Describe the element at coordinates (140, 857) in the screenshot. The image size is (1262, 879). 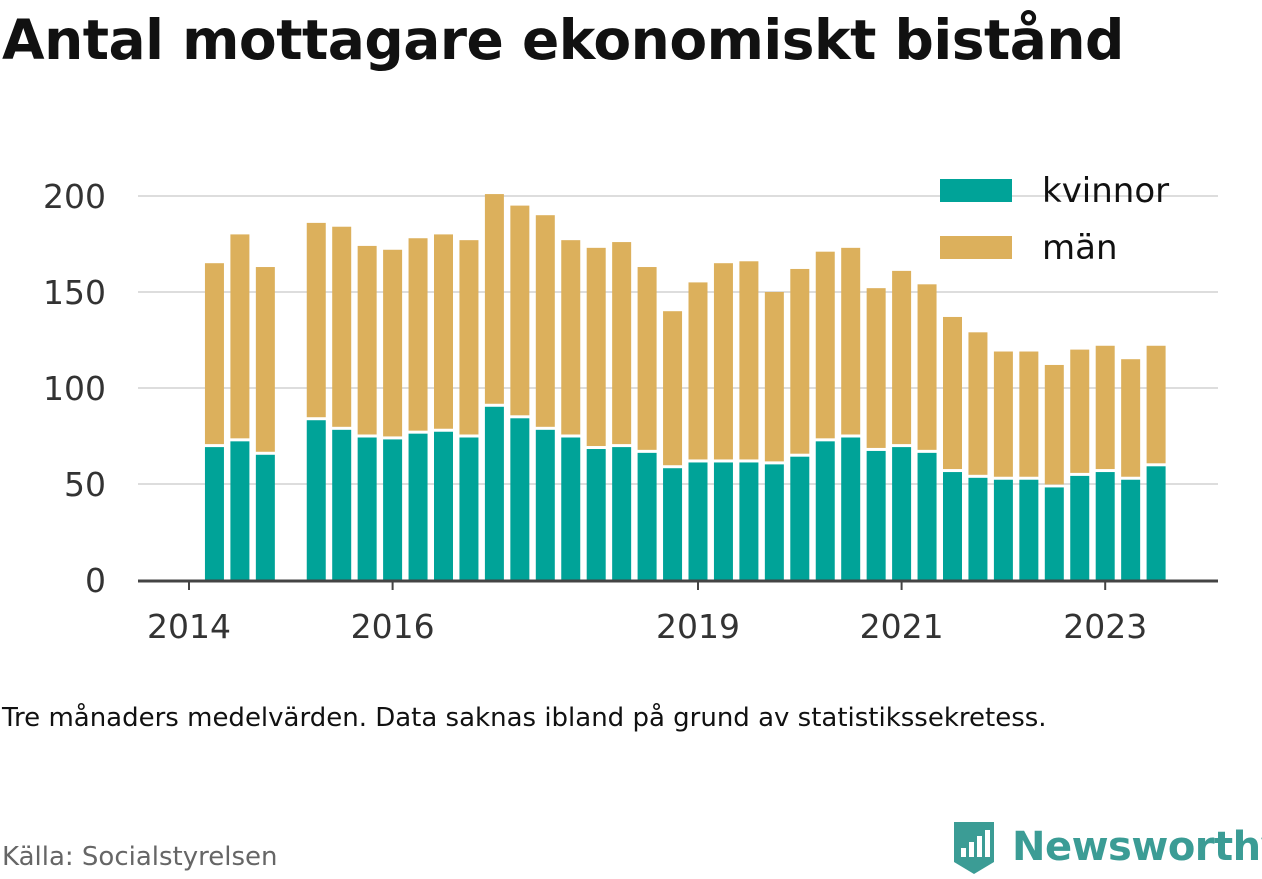
I see `source-text: Källa: Socialstyrelsen` at that location.